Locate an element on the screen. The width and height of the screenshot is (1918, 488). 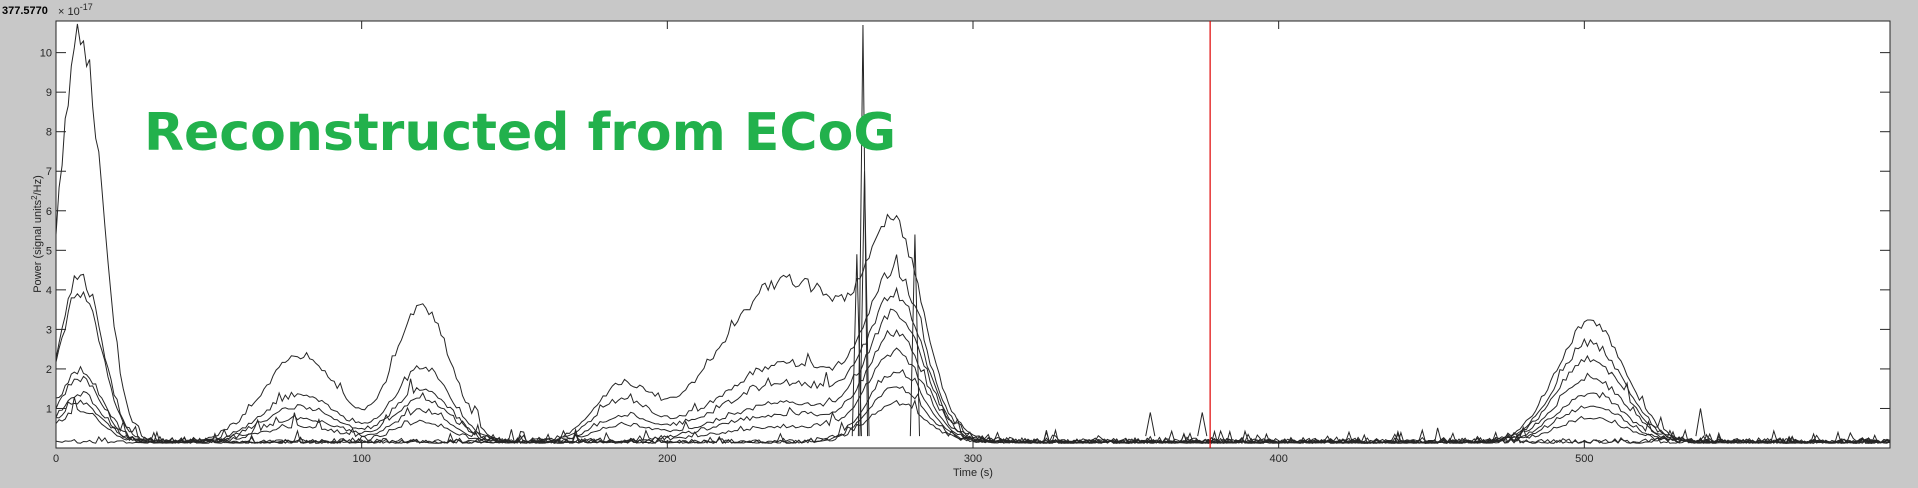
x-axis-label: Time (s) is located at coordinates (973, 473).